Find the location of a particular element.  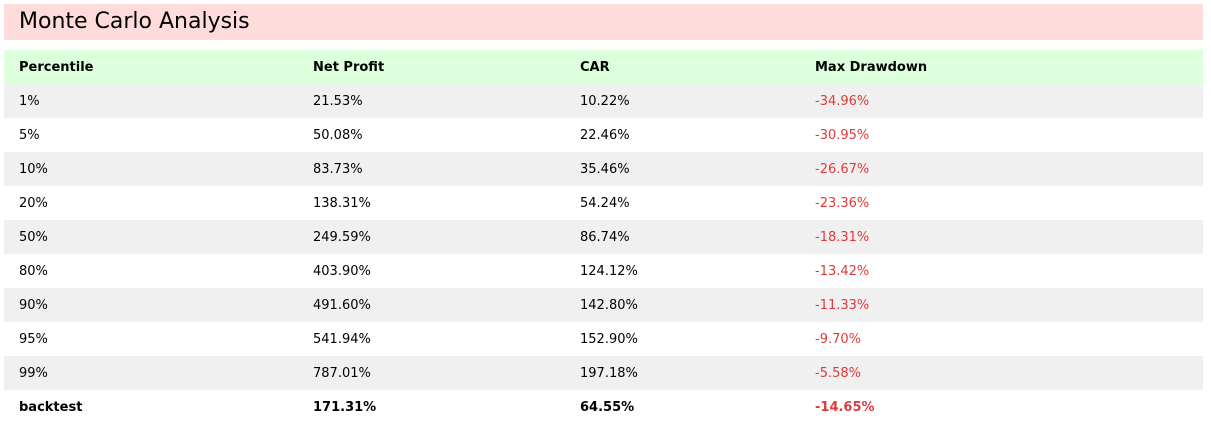

cell-car: 54.24% is located at coordinates (605, 203).